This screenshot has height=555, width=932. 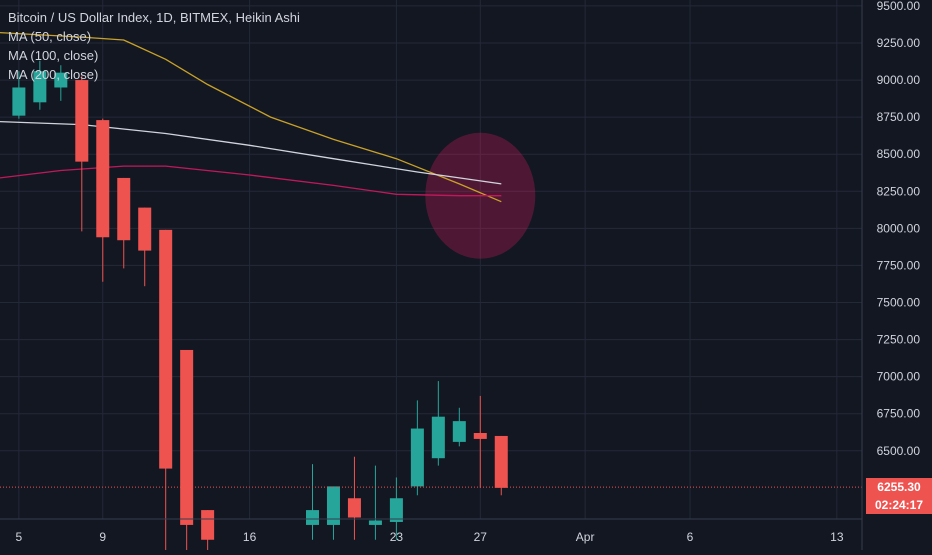 I want to click on x-tick-label: 13, so click(x=837, y=537).